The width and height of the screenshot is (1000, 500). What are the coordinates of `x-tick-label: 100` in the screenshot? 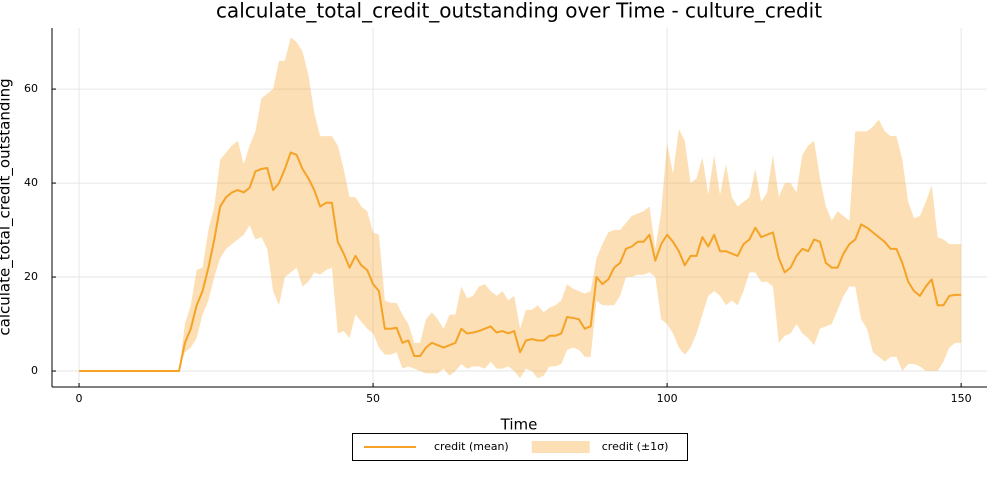 It's located at (667, 398).